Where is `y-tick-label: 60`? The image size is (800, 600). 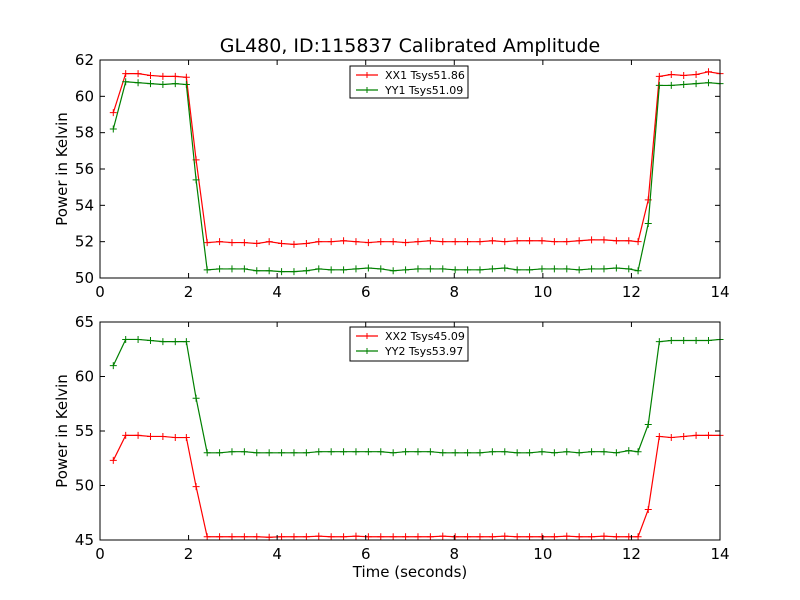 y-tick-label: 60 is located at coordinates (84, 96).